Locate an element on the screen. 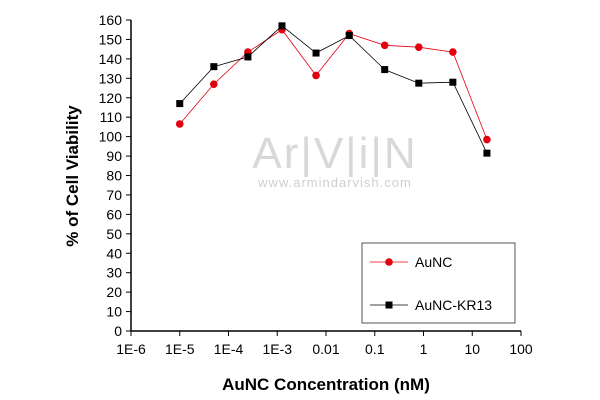 The width and height of the screenshot is (600, 400). x-tick-label: 1E-4 is located at coordinates (229, 349).